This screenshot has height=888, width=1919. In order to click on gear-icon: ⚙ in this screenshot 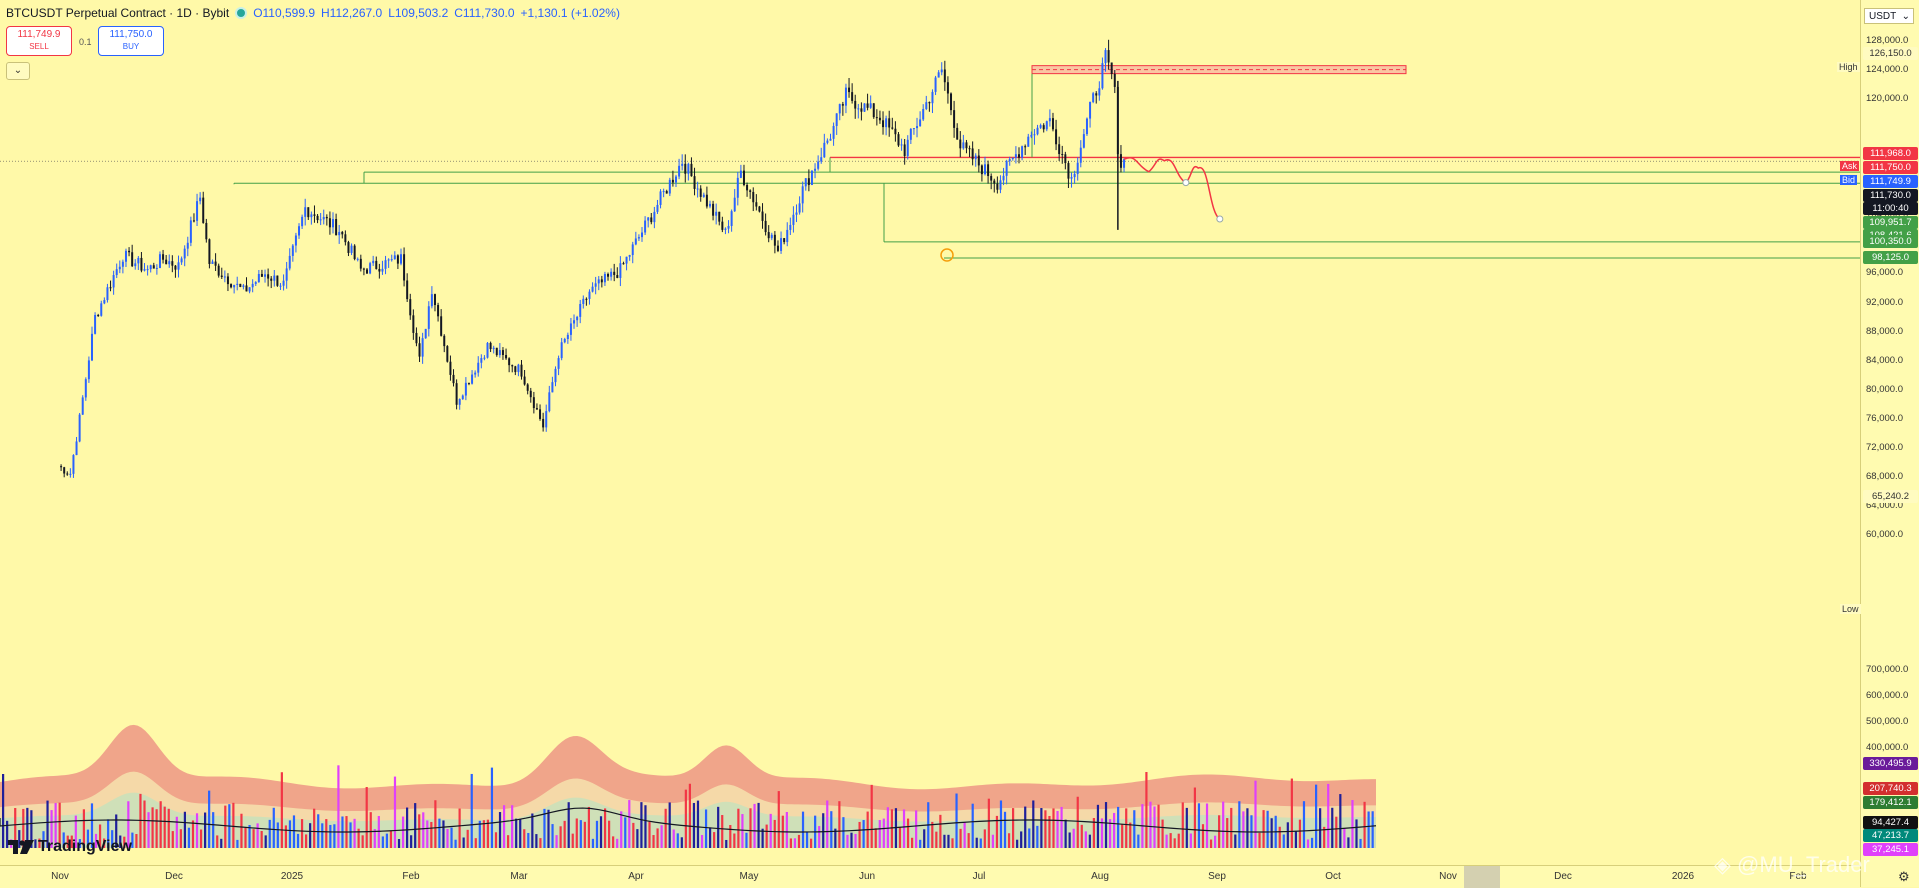, I will do `click(1904, 876)`.